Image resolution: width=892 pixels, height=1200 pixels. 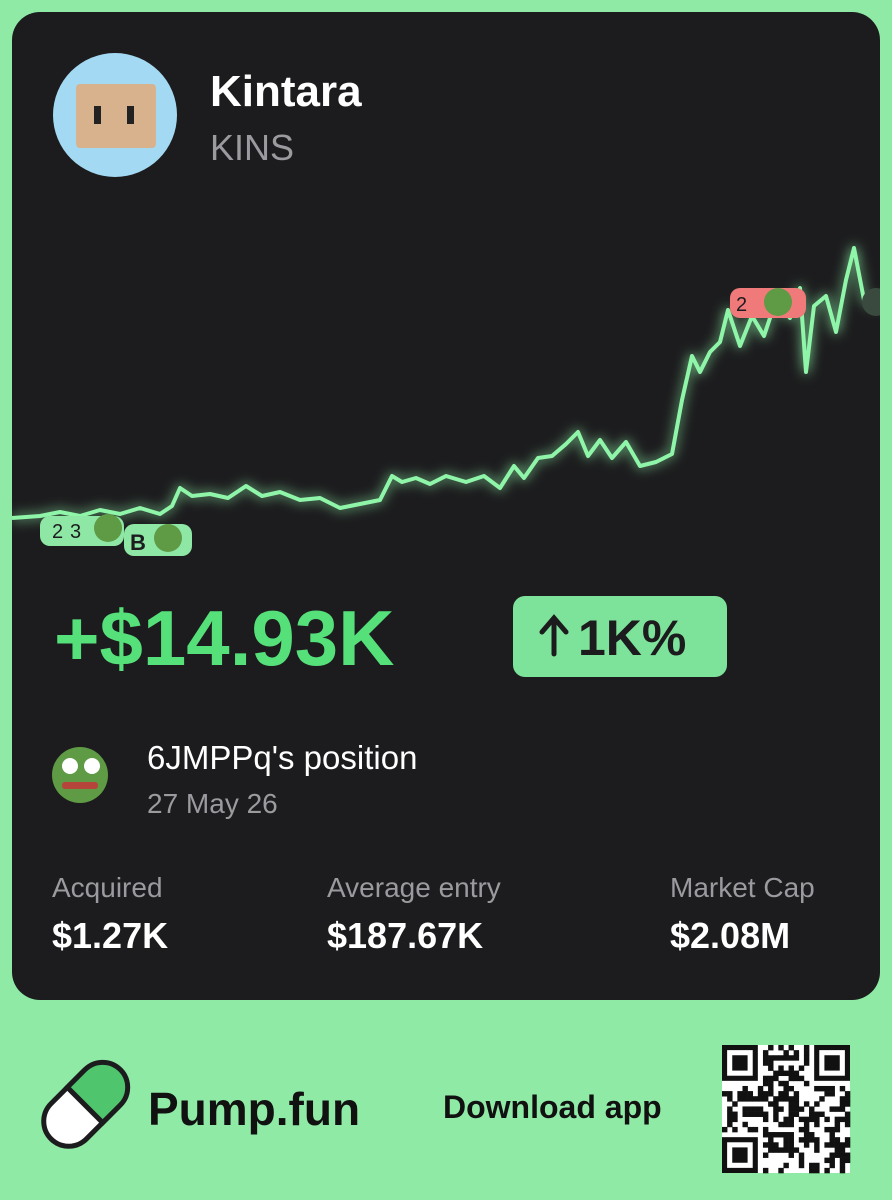 I want to click on download-label: Download app, so click(x=552, y=1107).